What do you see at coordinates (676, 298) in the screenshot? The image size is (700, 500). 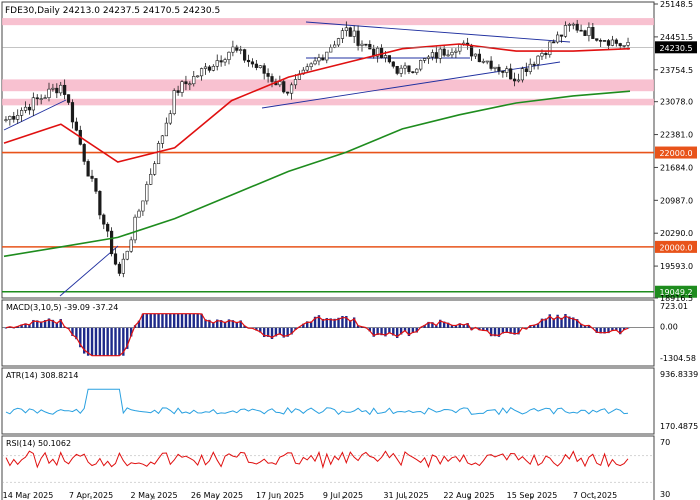 I see `price-tick-label: 18916.5` at bounding box center [676, 298].